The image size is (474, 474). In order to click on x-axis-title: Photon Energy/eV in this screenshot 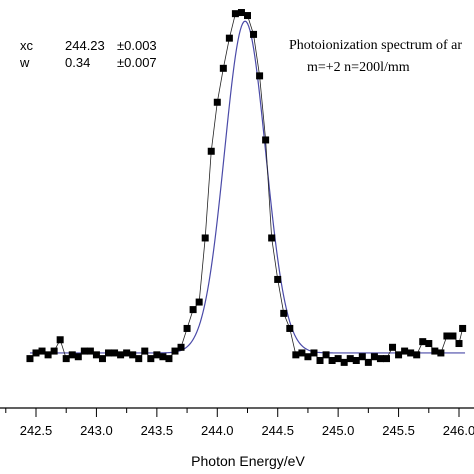, I will do `click(248, 461)`.